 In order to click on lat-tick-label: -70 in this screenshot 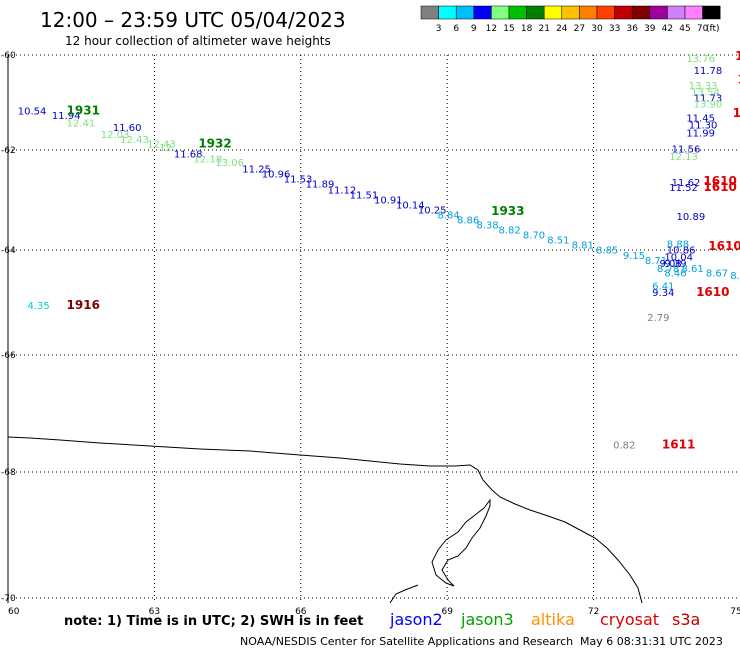, I will do `click(8, 599)`.